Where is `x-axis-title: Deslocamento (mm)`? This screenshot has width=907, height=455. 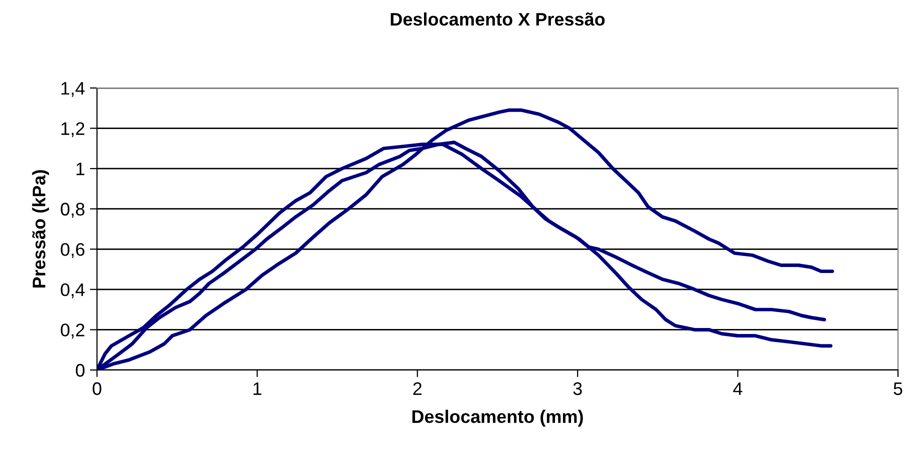 x-axis-title: Deslocamento (mm) is located at coordinates (497, 418).